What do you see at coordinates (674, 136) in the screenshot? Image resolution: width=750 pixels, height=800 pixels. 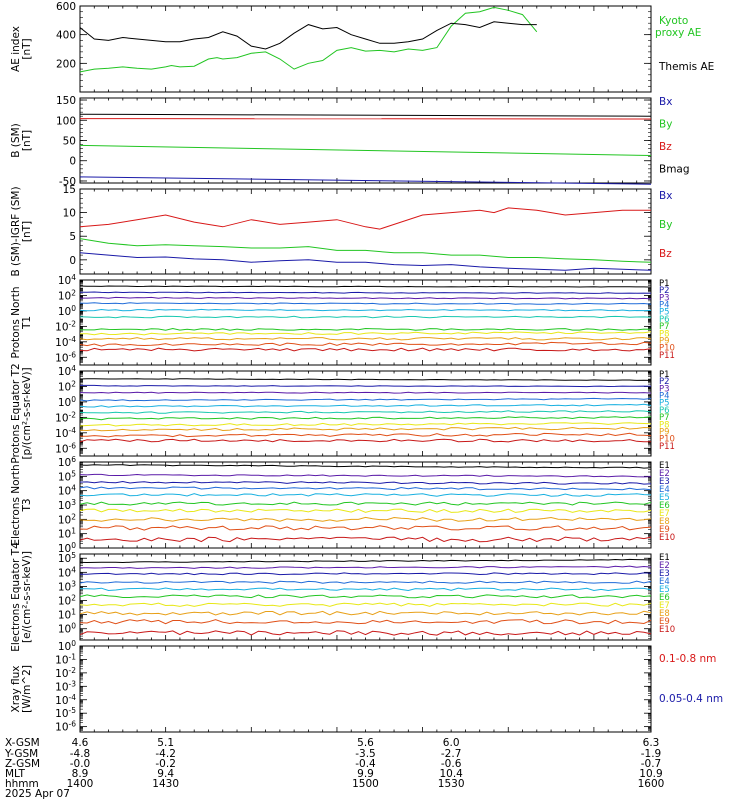 I see `legend: Bx By Bz Bmag` at bounding box center [674, 136].